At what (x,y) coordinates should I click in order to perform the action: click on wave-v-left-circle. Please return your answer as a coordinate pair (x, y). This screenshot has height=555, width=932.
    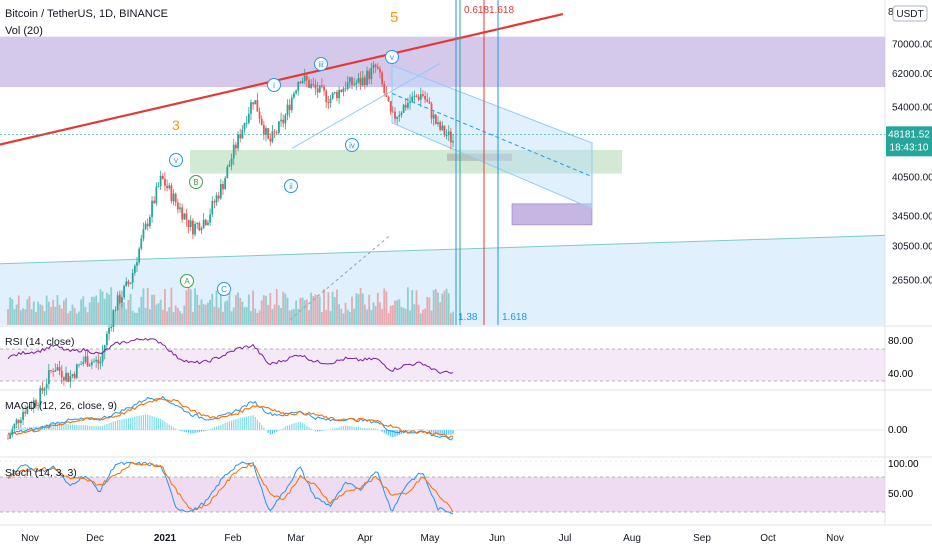
    Looking at the image, I should click on (176, 160).